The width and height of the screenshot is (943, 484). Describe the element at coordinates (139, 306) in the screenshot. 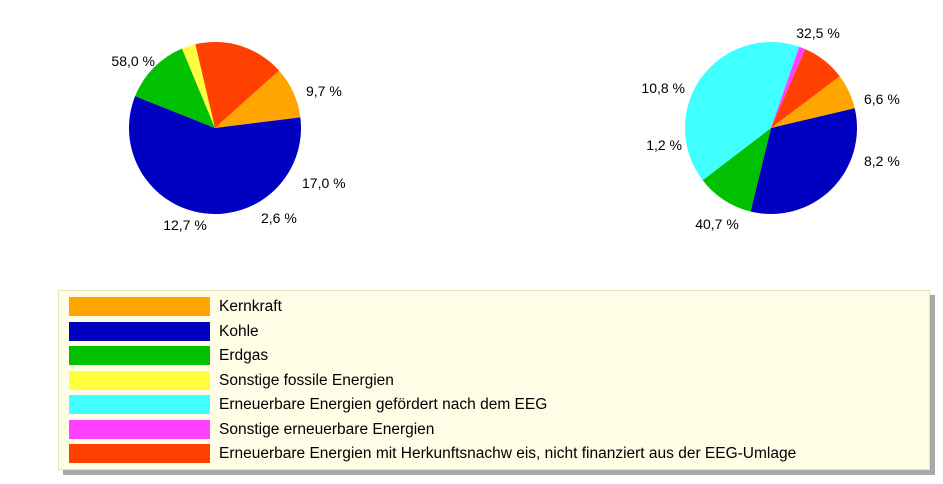

I see `legend-swatch-kernkraft` at that location.